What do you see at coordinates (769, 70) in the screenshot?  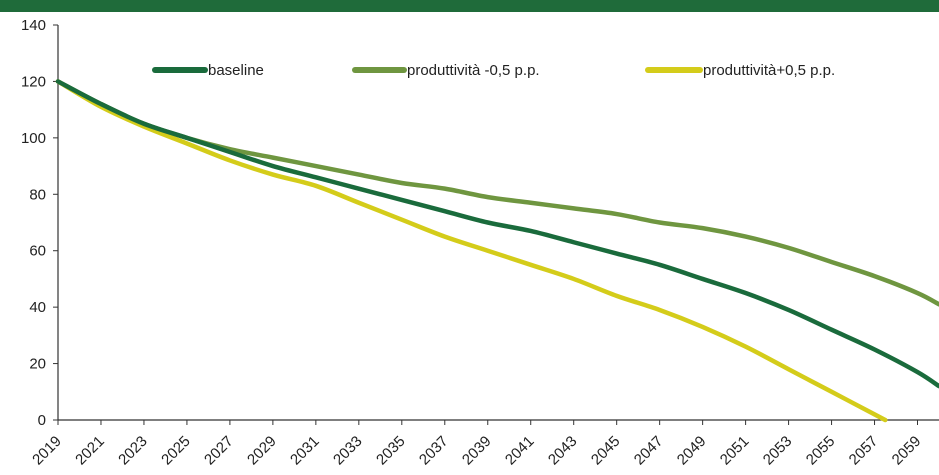 I see `legend-label-2: produttività+0,5 p.p.` at bounding box center [769, 70].